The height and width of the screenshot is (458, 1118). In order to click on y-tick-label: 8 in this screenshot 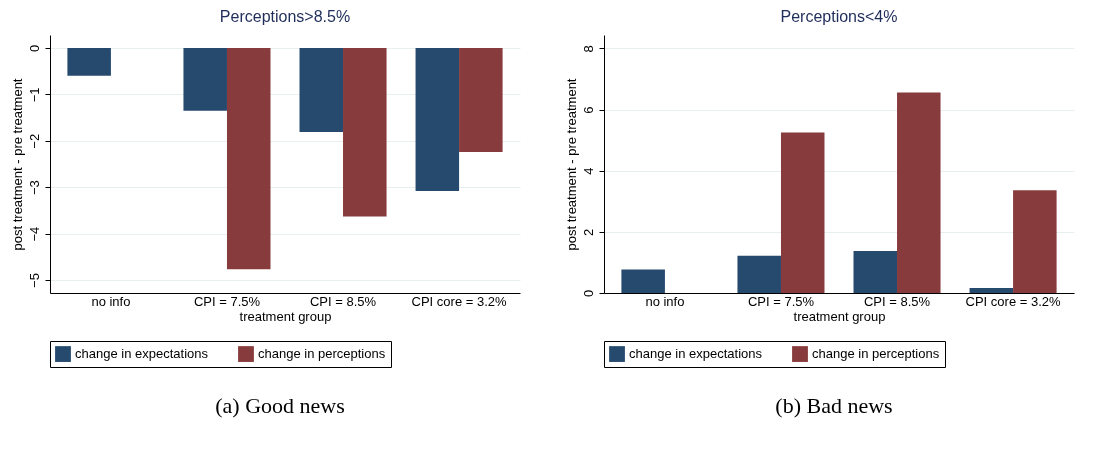, I will do `click(588, 49)`.